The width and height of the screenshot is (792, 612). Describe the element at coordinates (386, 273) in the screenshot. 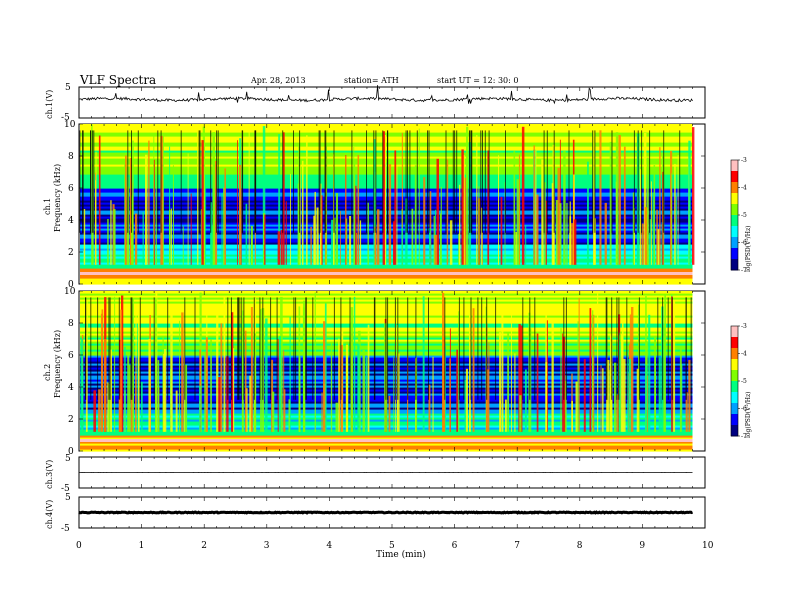

I see `powerline-band` at that location.